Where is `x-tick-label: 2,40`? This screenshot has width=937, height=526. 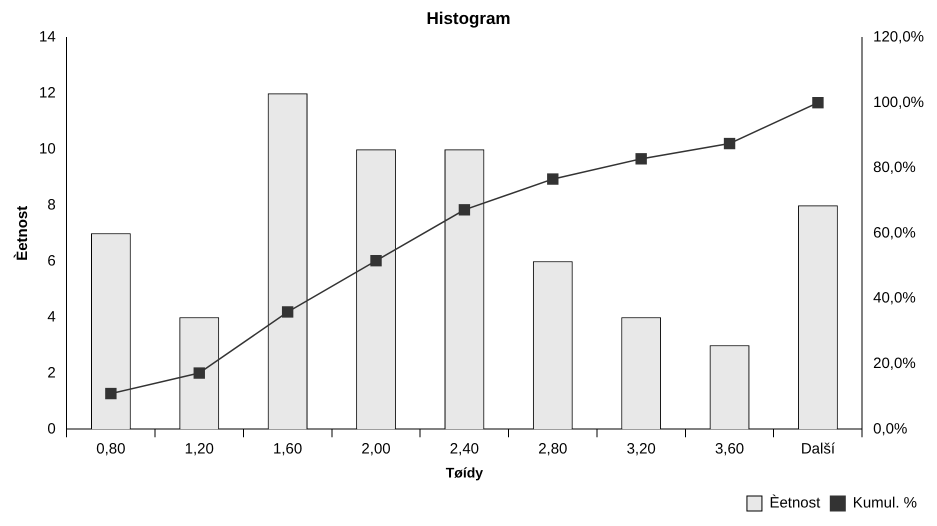 x-tick-label: 2,40 is located at coordinates (465, 449).